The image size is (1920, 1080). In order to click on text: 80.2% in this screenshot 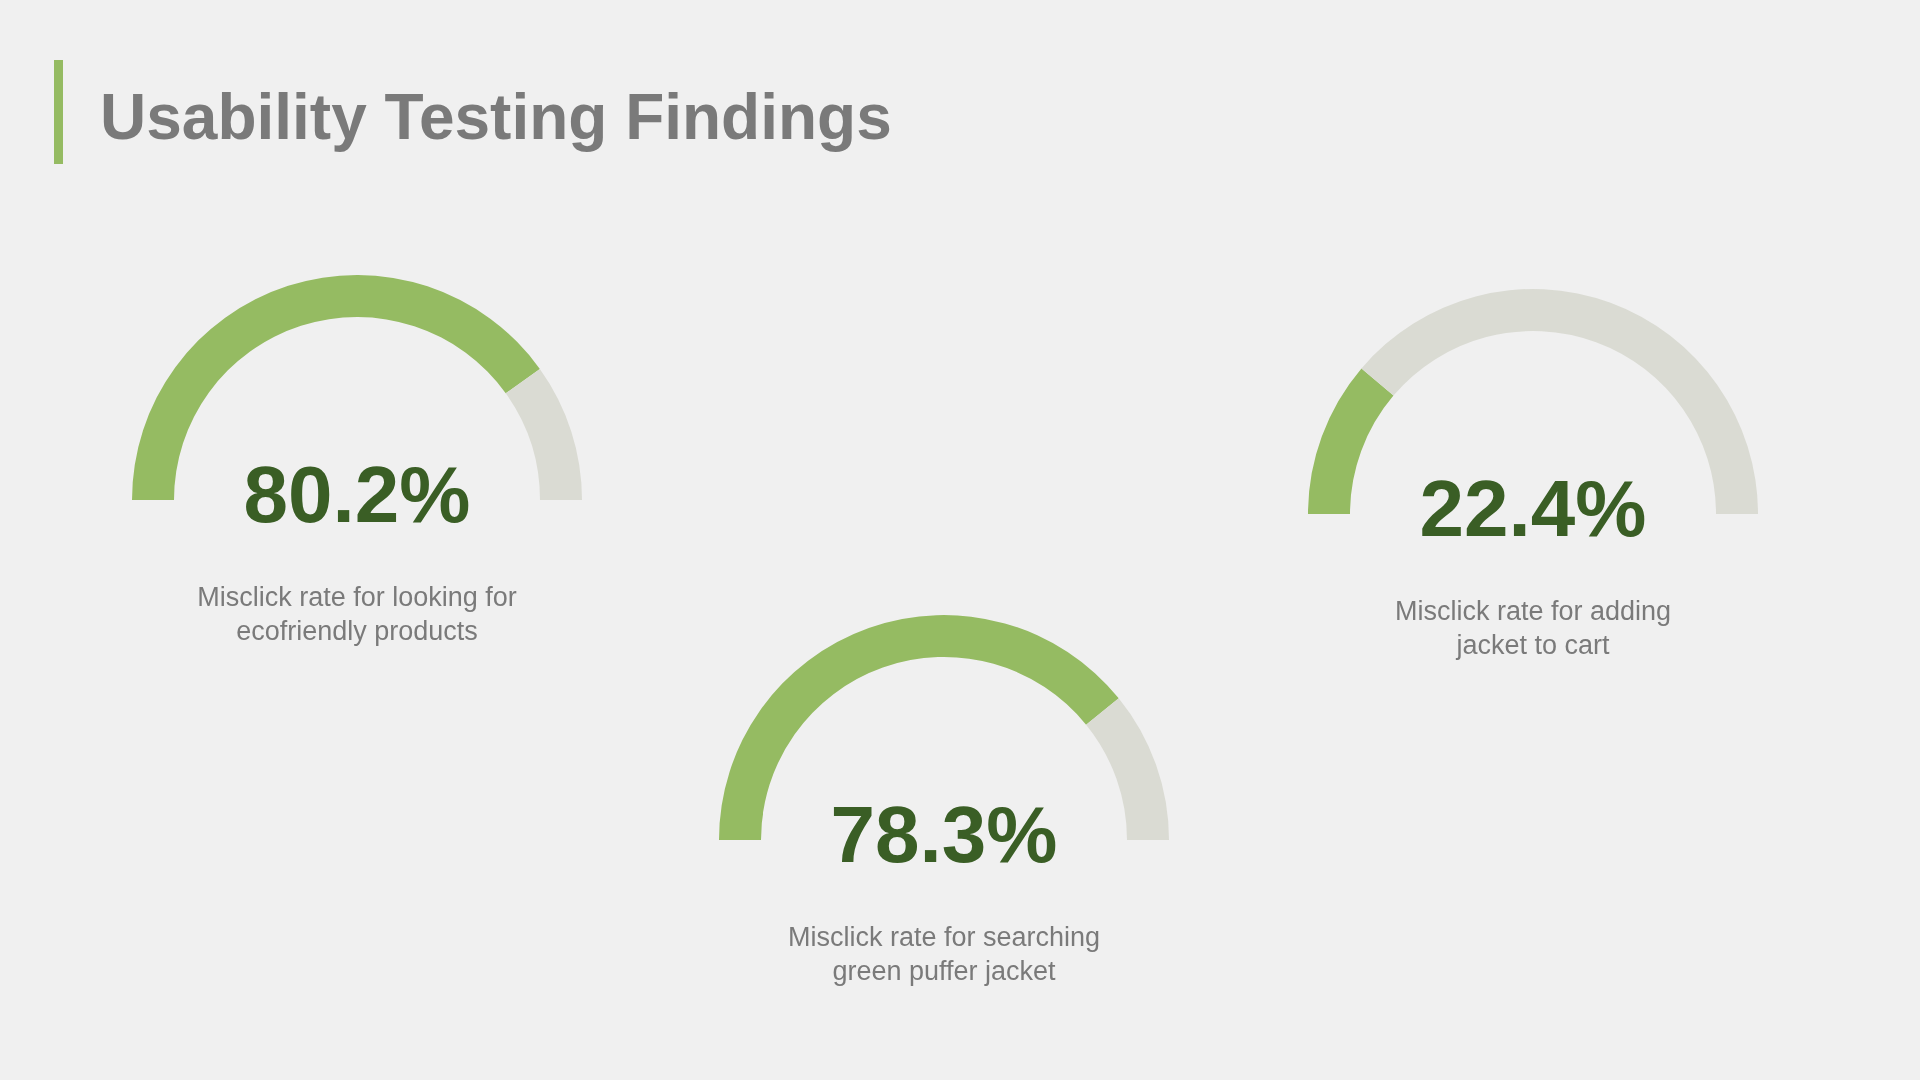, I will do `click(357, 494)`.